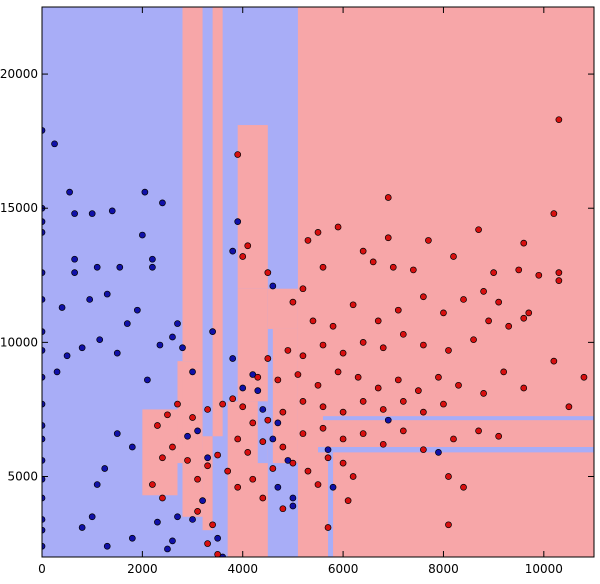 This screenshot has height=584, width=600. What do you see at coordinates (343, 569) in the screenshot?
I see `x-tick-label: 6000` at bounding box center [343, 569].